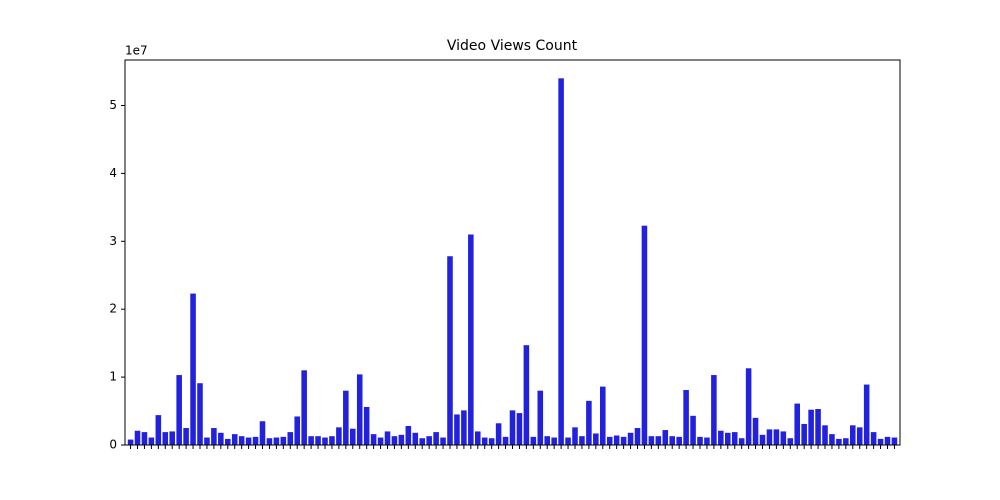 This screenshot has height=500, width=1000. Describe the element at coordinates (113, 445) in the screenshot. I see `y-tick-label: 0` at that location.